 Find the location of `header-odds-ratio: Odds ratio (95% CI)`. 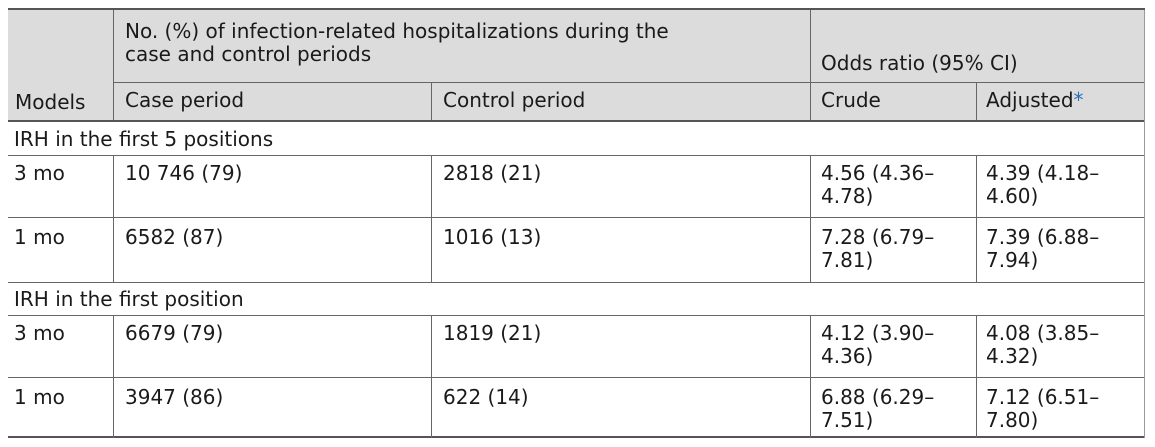

header-odds-ratio: Odds ratio (95% CI) is located at coordinates (919, 63).